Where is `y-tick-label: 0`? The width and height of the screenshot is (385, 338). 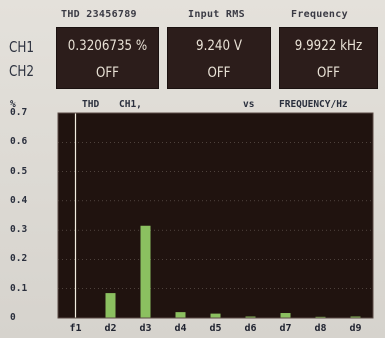
y-tick-label: 0 is located at coordinates (13, 317).